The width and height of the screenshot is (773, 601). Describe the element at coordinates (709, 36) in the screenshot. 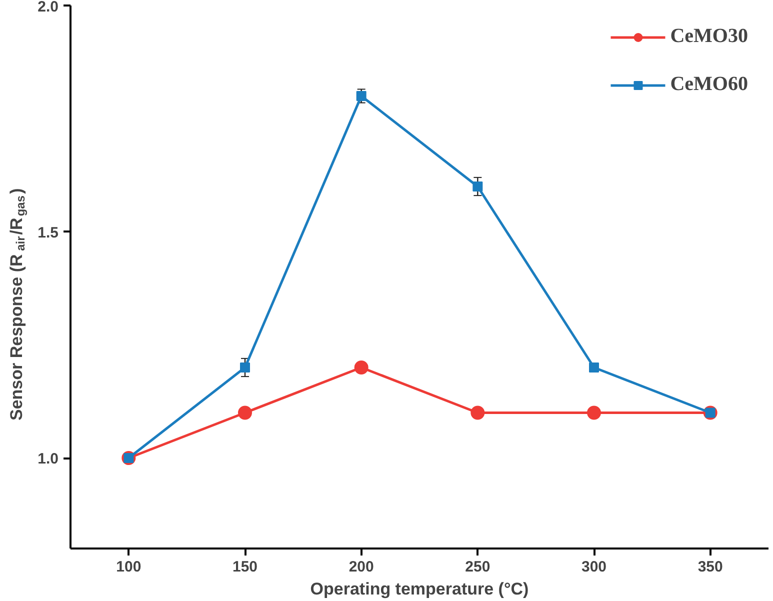

I see `legend-label: CeMO30` at that location.